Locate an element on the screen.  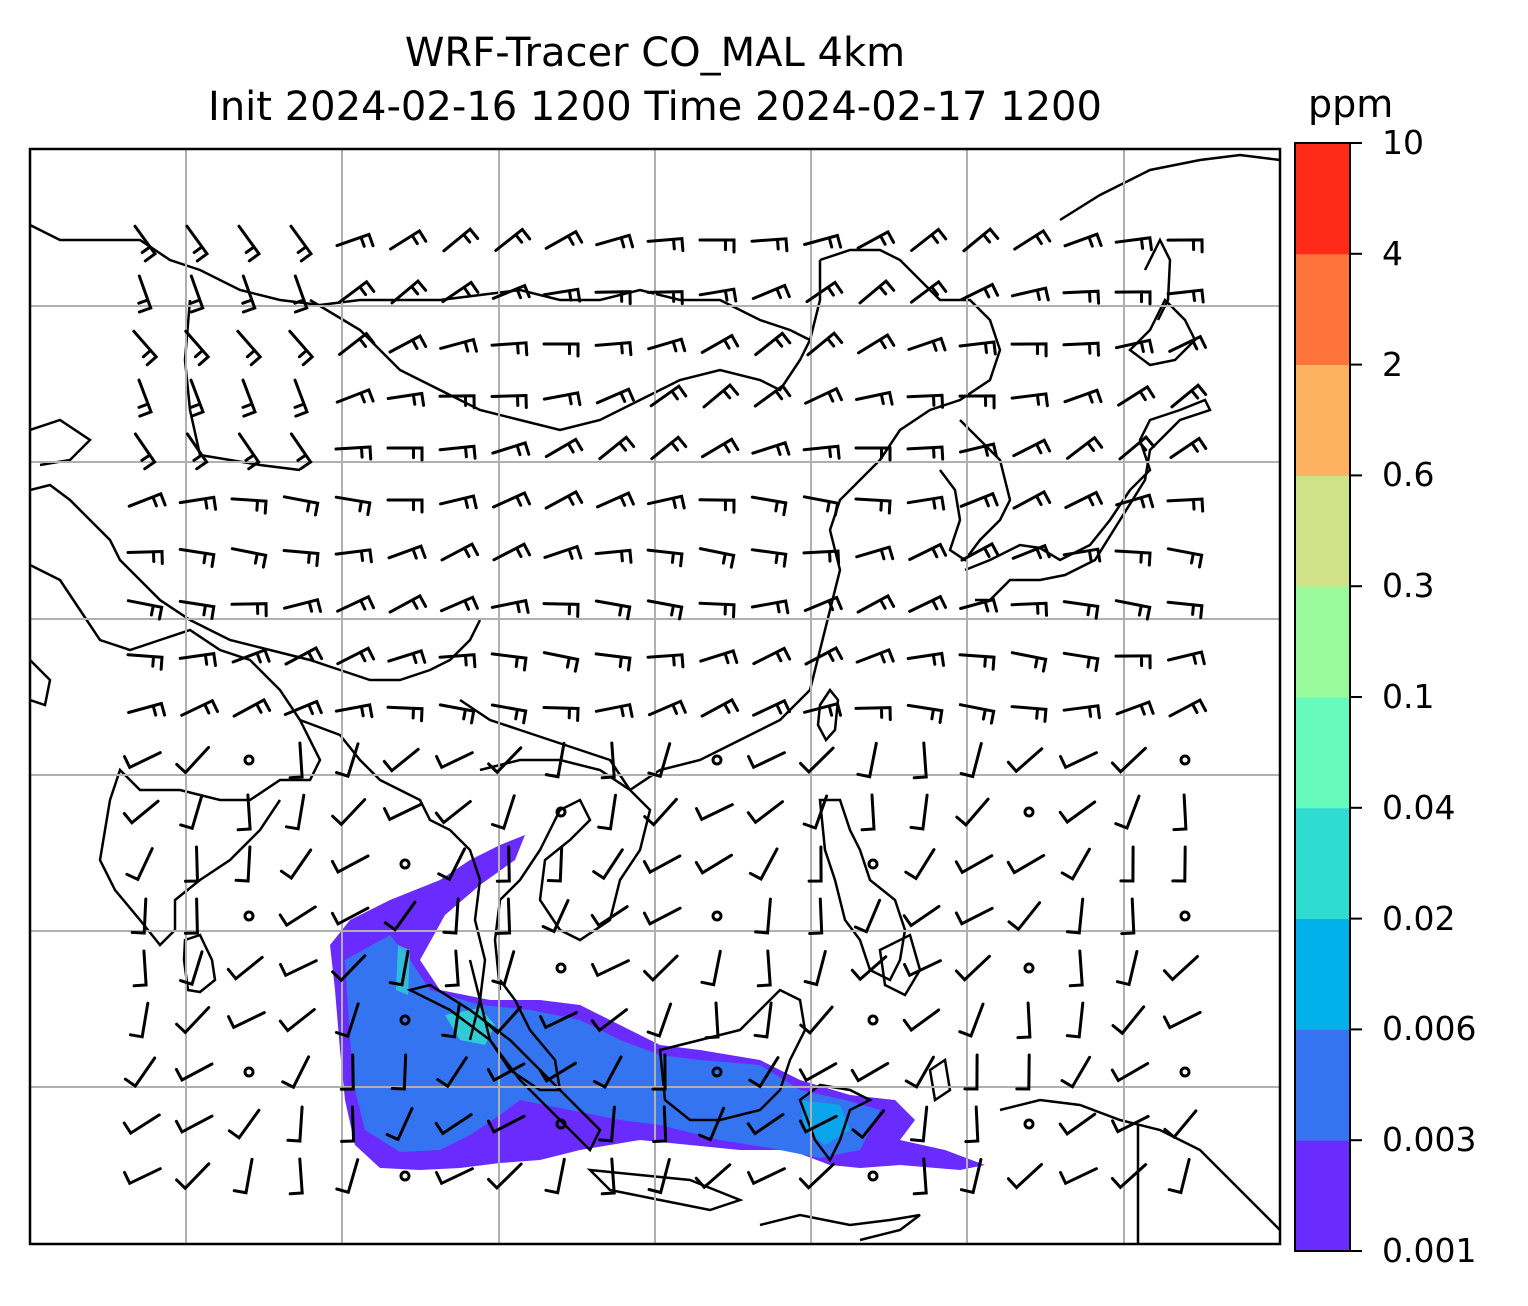
border-china-west is located at coordinates (242, 385).